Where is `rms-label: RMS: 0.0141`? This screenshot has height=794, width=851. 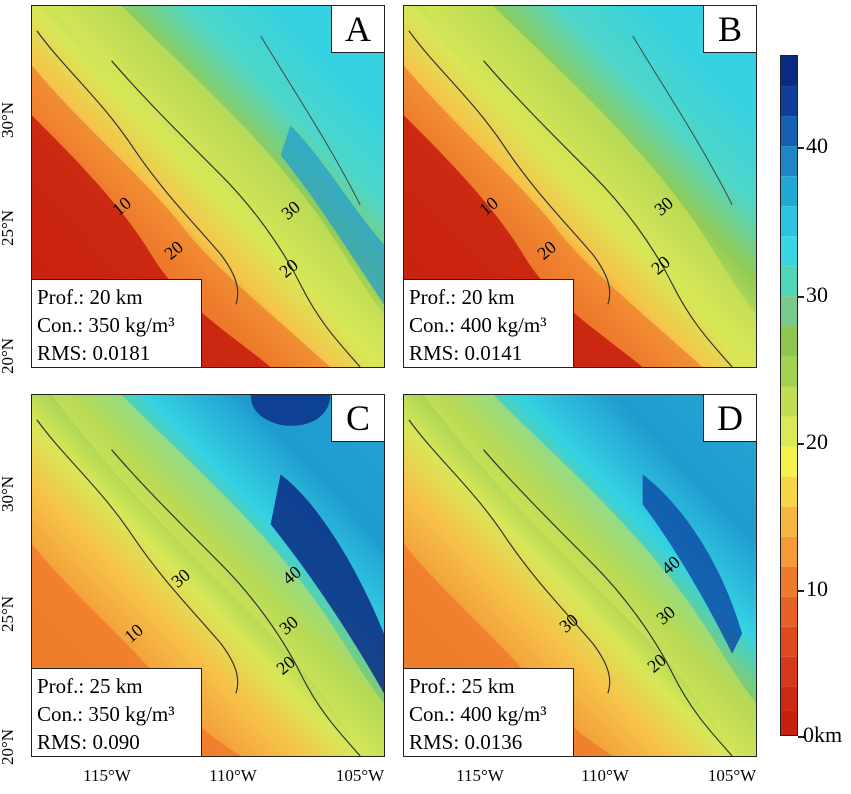
rms-label: RMS: 0.0141 is located at coordinates (466, 353).